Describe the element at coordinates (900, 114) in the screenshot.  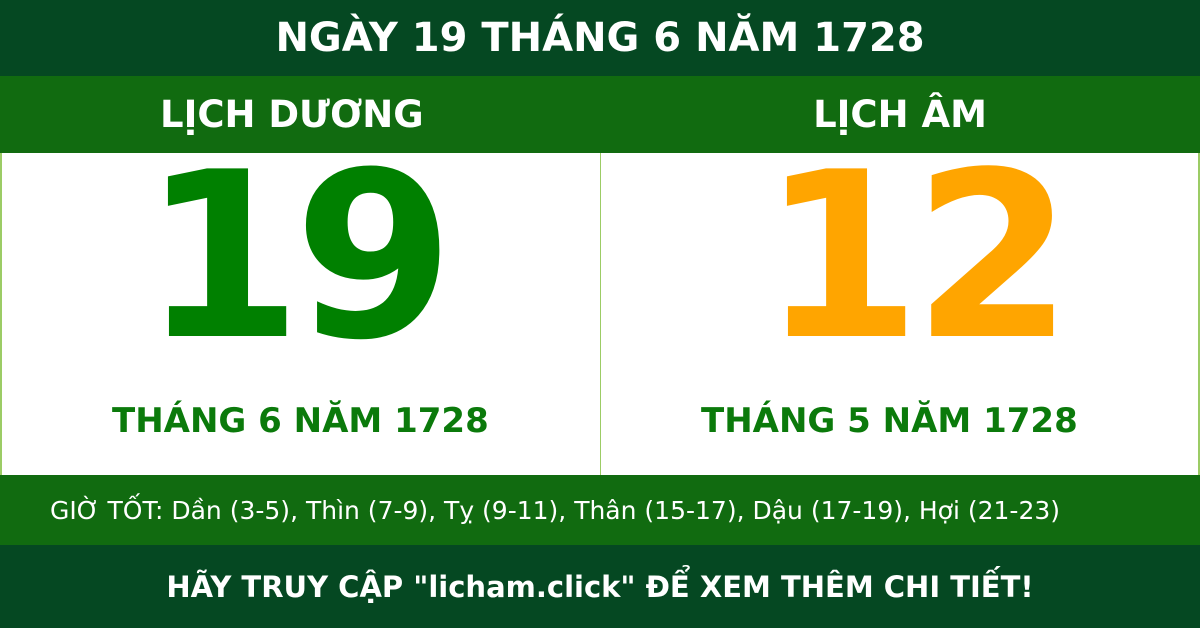
I see `lunar-heading: LỊCH ÂM` at that location.